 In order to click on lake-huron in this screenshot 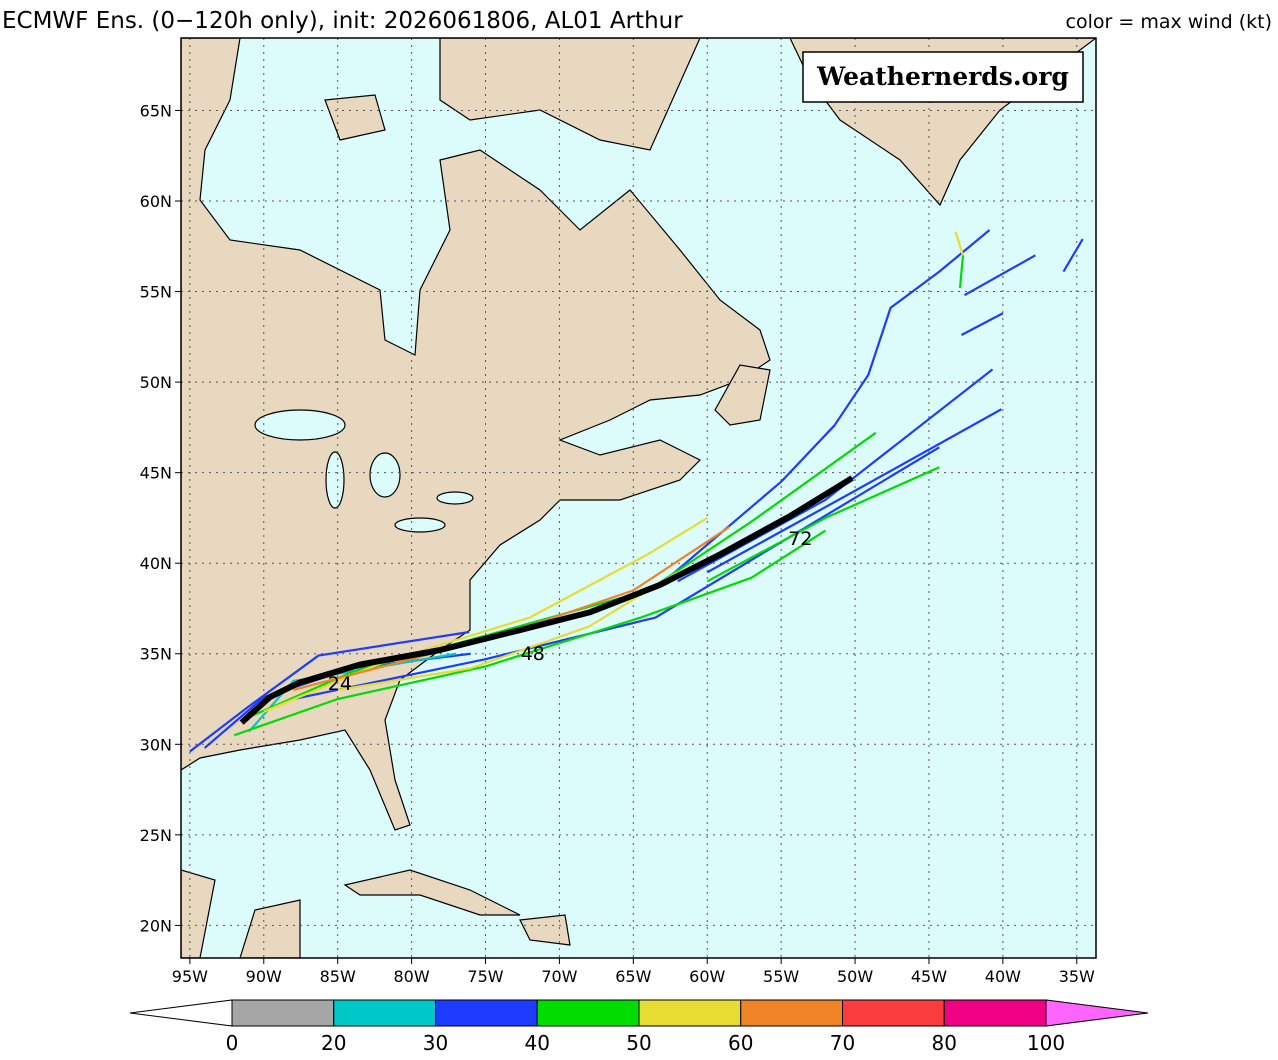, I will do `click(385, 475)`.